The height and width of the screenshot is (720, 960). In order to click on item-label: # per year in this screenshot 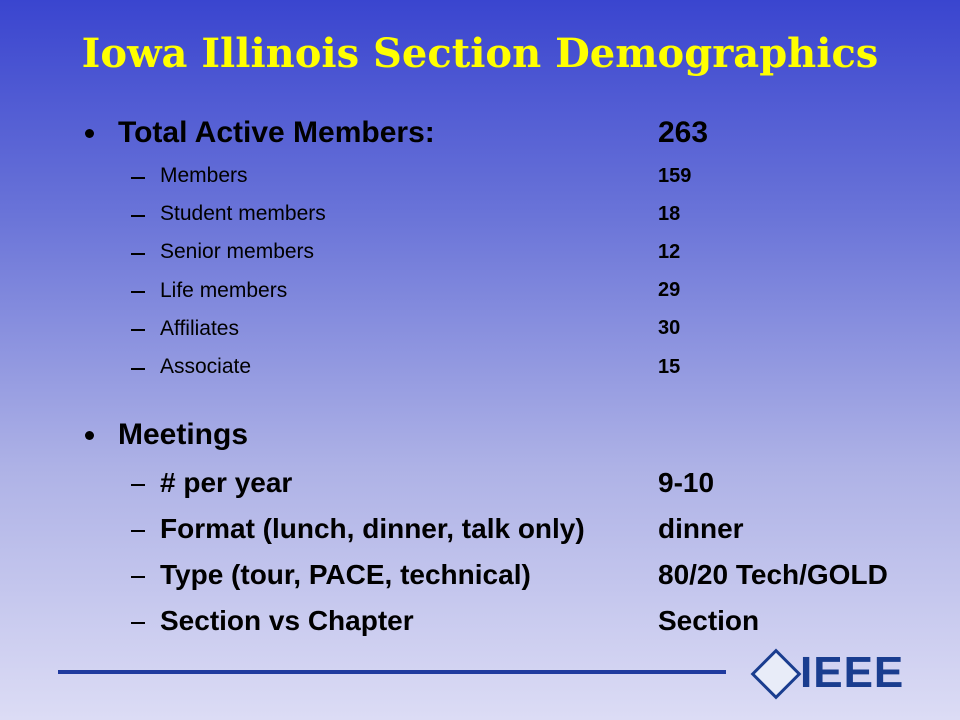, I will do `click(226, 482)`.